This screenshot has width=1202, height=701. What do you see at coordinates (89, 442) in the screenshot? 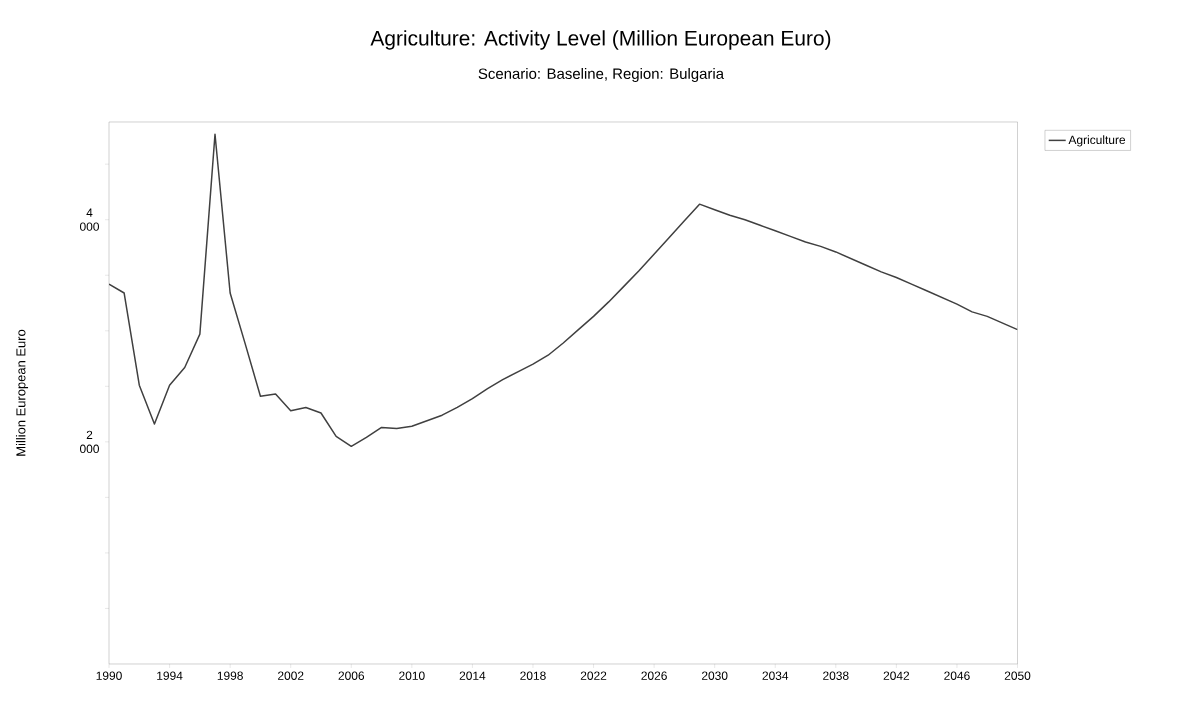
I see `y-tick-label: 2 000` at bounding box center [89, 442].